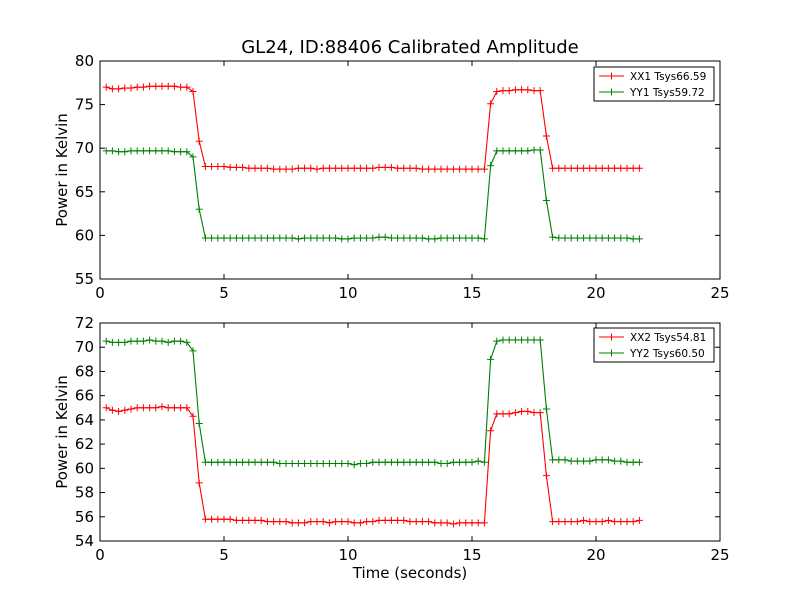 This screenshot has width=800, height=600. Describe the element at coordinates (84, 371) in the screenshot. I see `y-tick-label: 68` at that location.